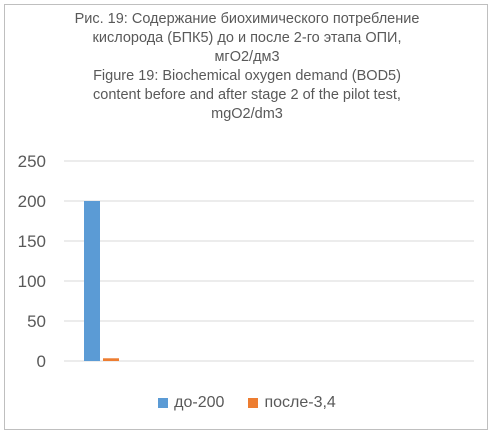  What do you see at coordinates (32, 201) in the screenshot?
I see `y-tick-label: 200` at bounding box center [32, 201].